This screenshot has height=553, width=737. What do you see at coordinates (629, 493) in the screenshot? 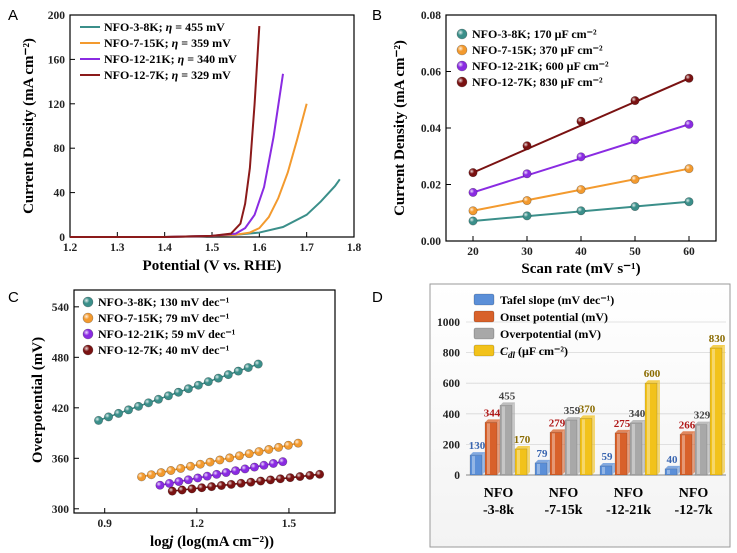
I see `panel-d-category-label-3-line1: NFO` at bounding box center [629, 493].